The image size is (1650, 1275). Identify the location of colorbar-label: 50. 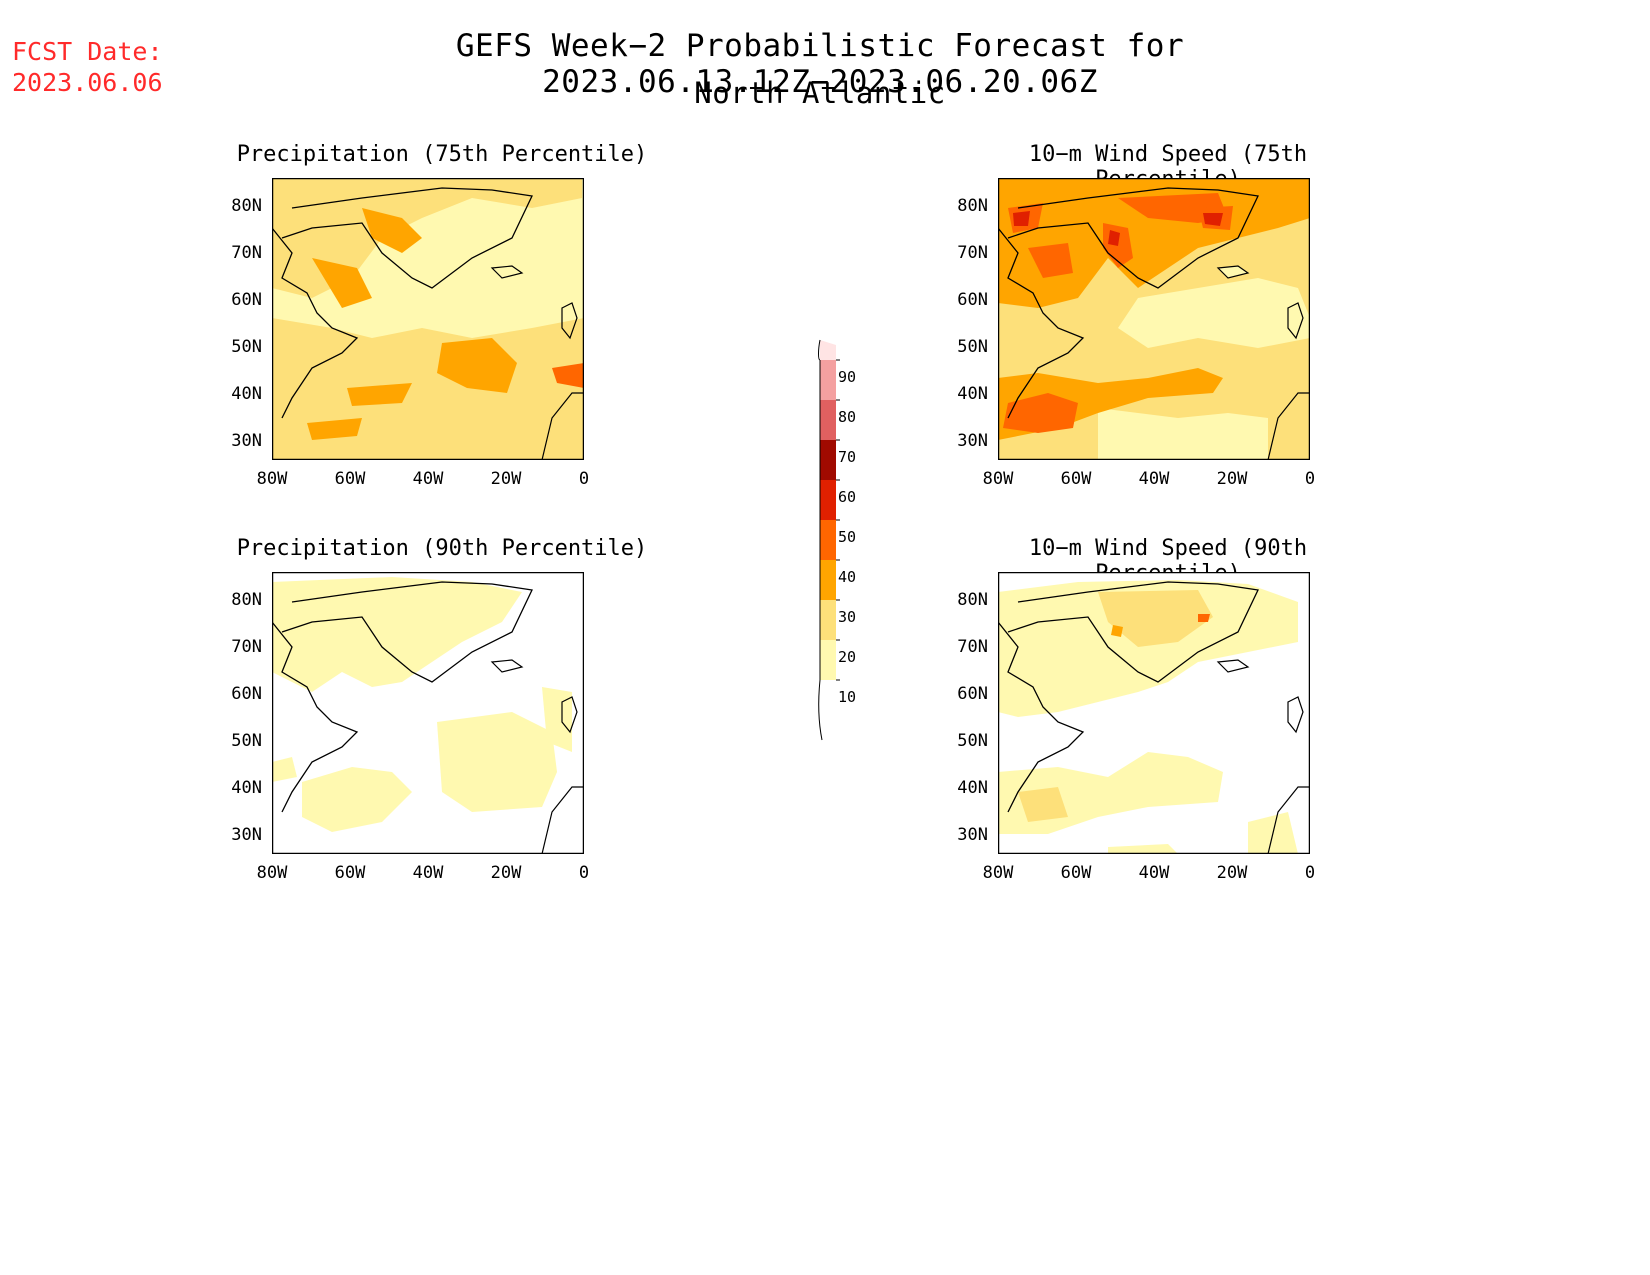
(847, 537).